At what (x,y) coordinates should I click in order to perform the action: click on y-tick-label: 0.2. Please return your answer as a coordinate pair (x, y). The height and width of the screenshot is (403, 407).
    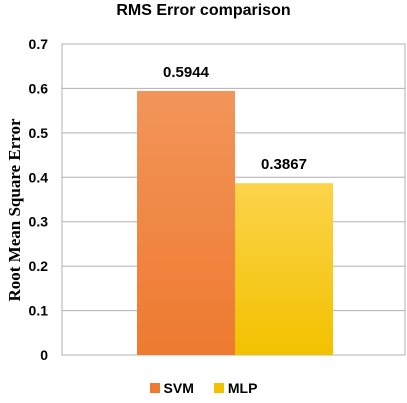
    Looking at the image, I should click on (39, 266).